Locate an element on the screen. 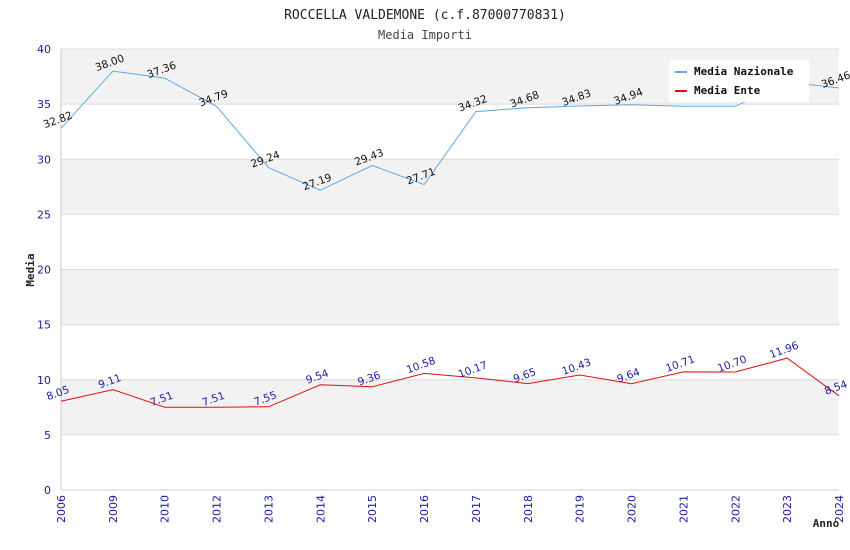 This screenshot has height=550, width=850. y-axis-ticks: 0 5 10 15 20 25 30 35 40 is located at coordinates (44, 270).